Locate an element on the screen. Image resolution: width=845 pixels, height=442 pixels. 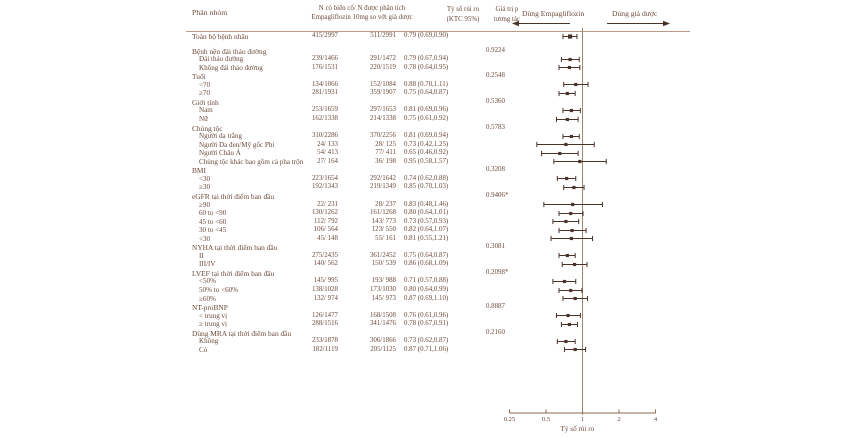
table-row: <30 45/ 148 55/ 161 0.81 (0.55,1.21) is located at coordinates (366, 239).